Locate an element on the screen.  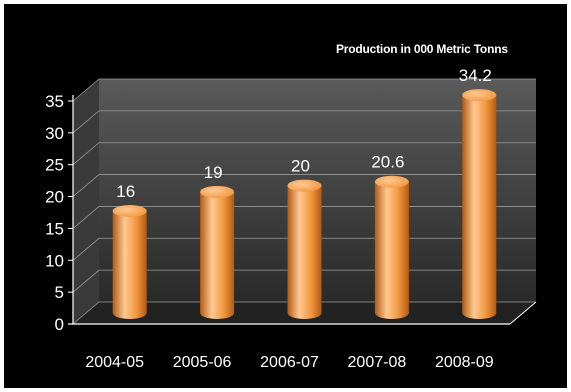
y-tick-label: 25 is located at coordinates (54, 165).